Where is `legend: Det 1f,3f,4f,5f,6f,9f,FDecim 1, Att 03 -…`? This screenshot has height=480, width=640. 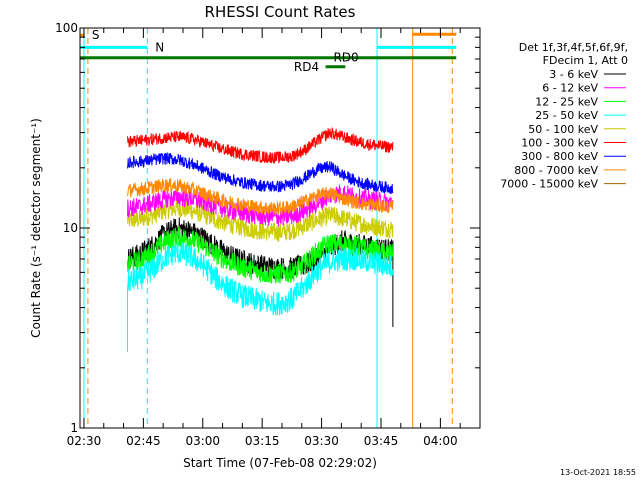 legend: Det 1f,3f,4f,5f,6f,9f,FDecim 1, Att 03 -… is located at coordinates (564, 116).